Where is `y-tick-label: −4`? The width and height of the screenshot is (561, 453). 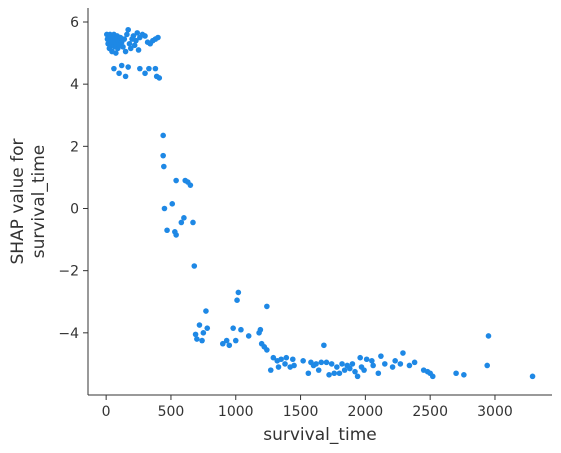
y-tick-label: −4 is located at coordinates (68, 334).